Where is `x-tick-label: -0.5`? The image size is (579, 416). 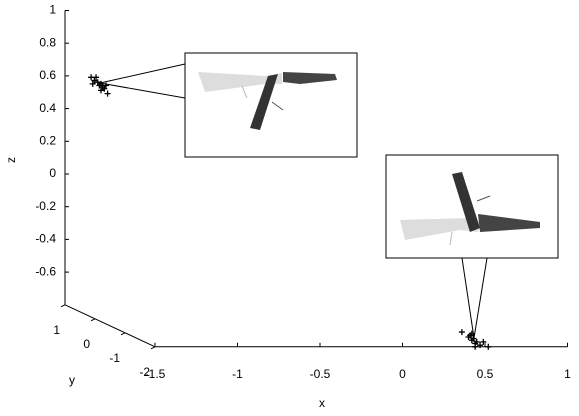 x-tick-label: -0.5 is located at coordinates (320, 374).